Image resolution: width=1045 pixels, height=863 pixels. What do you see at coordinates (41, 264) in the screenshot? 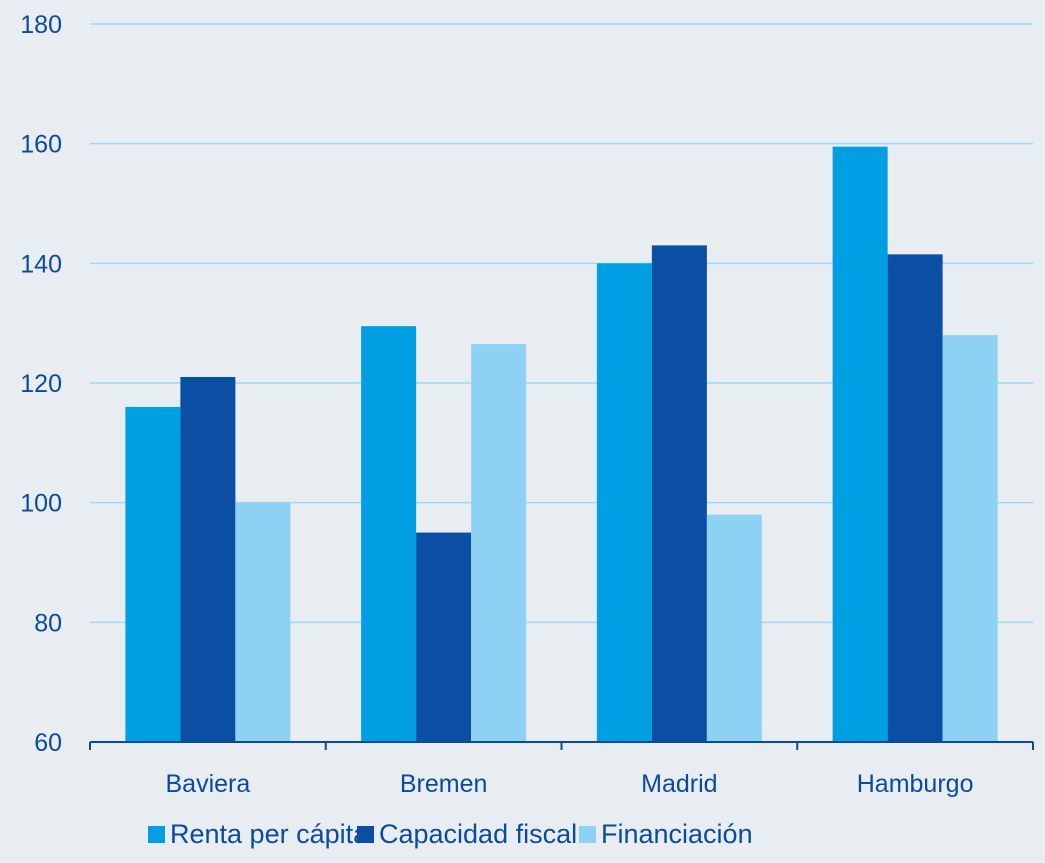
I see `y-tick-label: 140` at bounding box center [41, 264].